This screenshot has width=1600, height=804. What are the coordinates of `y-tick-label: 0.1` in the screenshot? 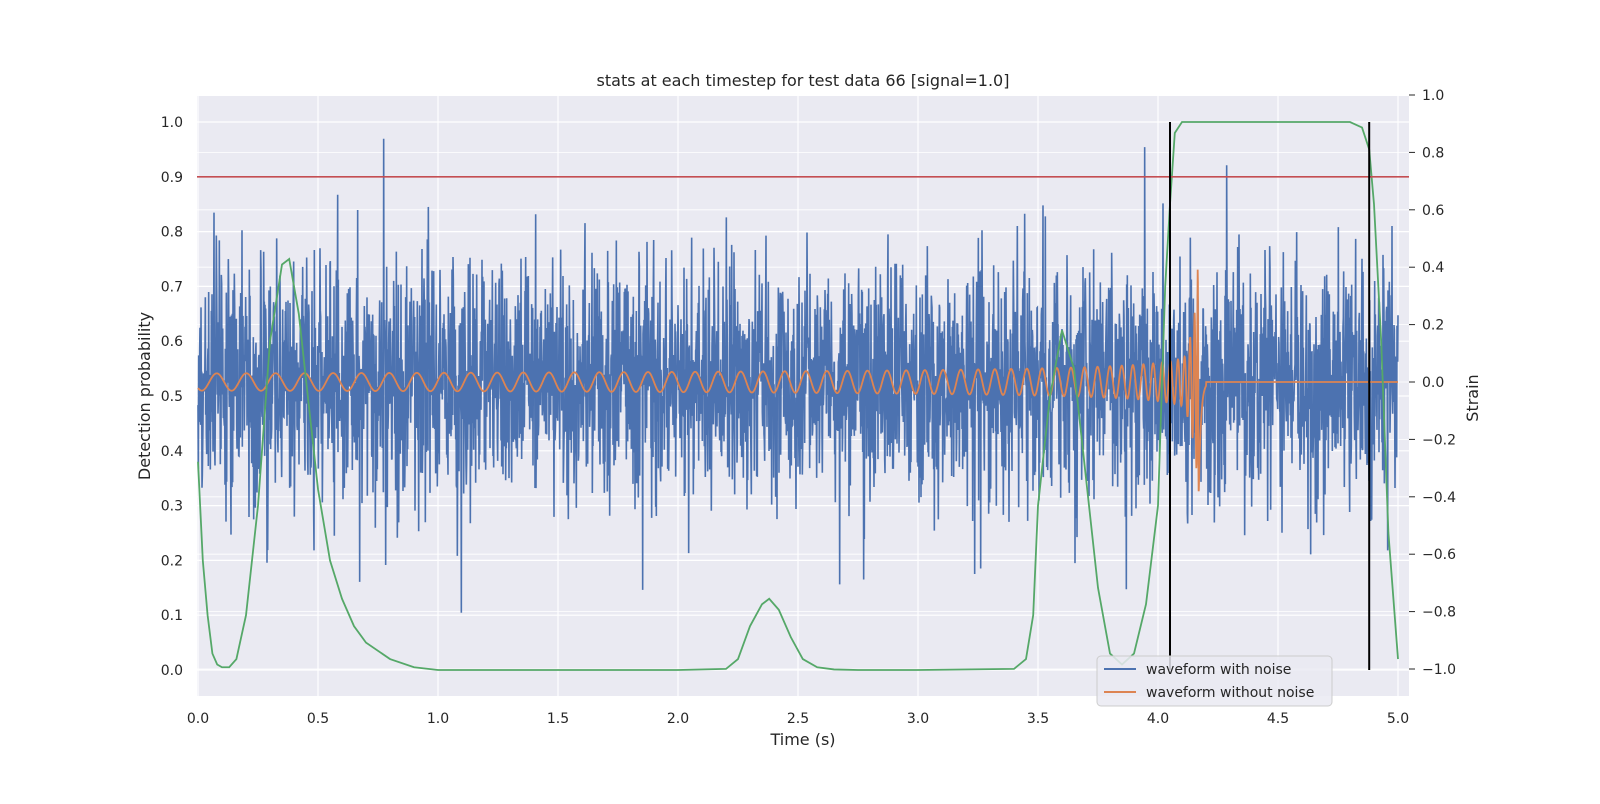 It's located at (172, 616).